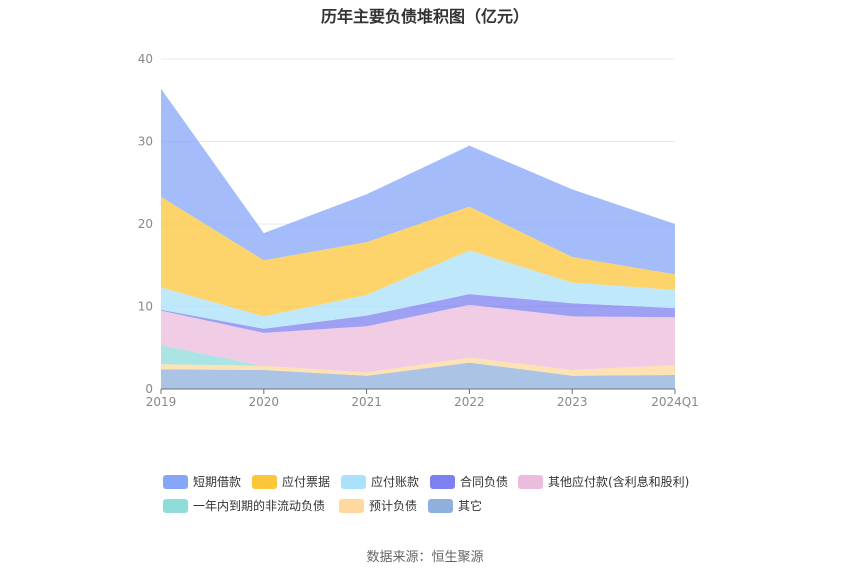 Image resolution: width=850 pixels, height=575 pixels. What do you see at coordinates (675, 402) in the screenshot?
I see `x-tick-label: 2024Q1` at bounding box center [675, 402].